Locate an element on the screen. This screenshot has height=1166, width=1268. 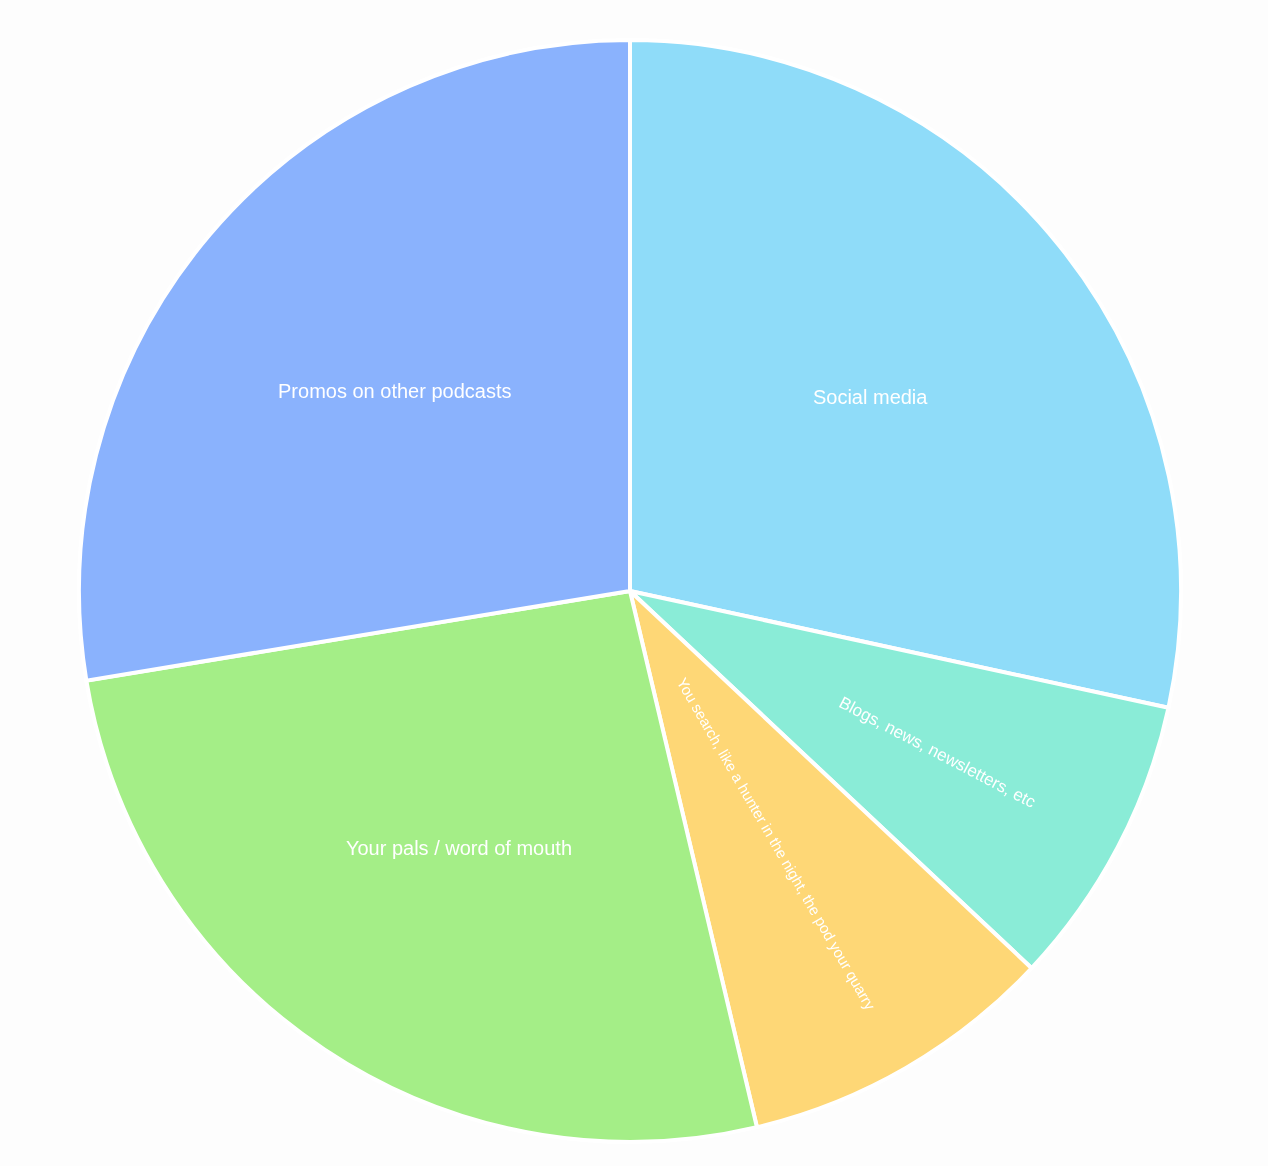
slice-label: Your pals / word of mouth is located at coordinates (459, 847).